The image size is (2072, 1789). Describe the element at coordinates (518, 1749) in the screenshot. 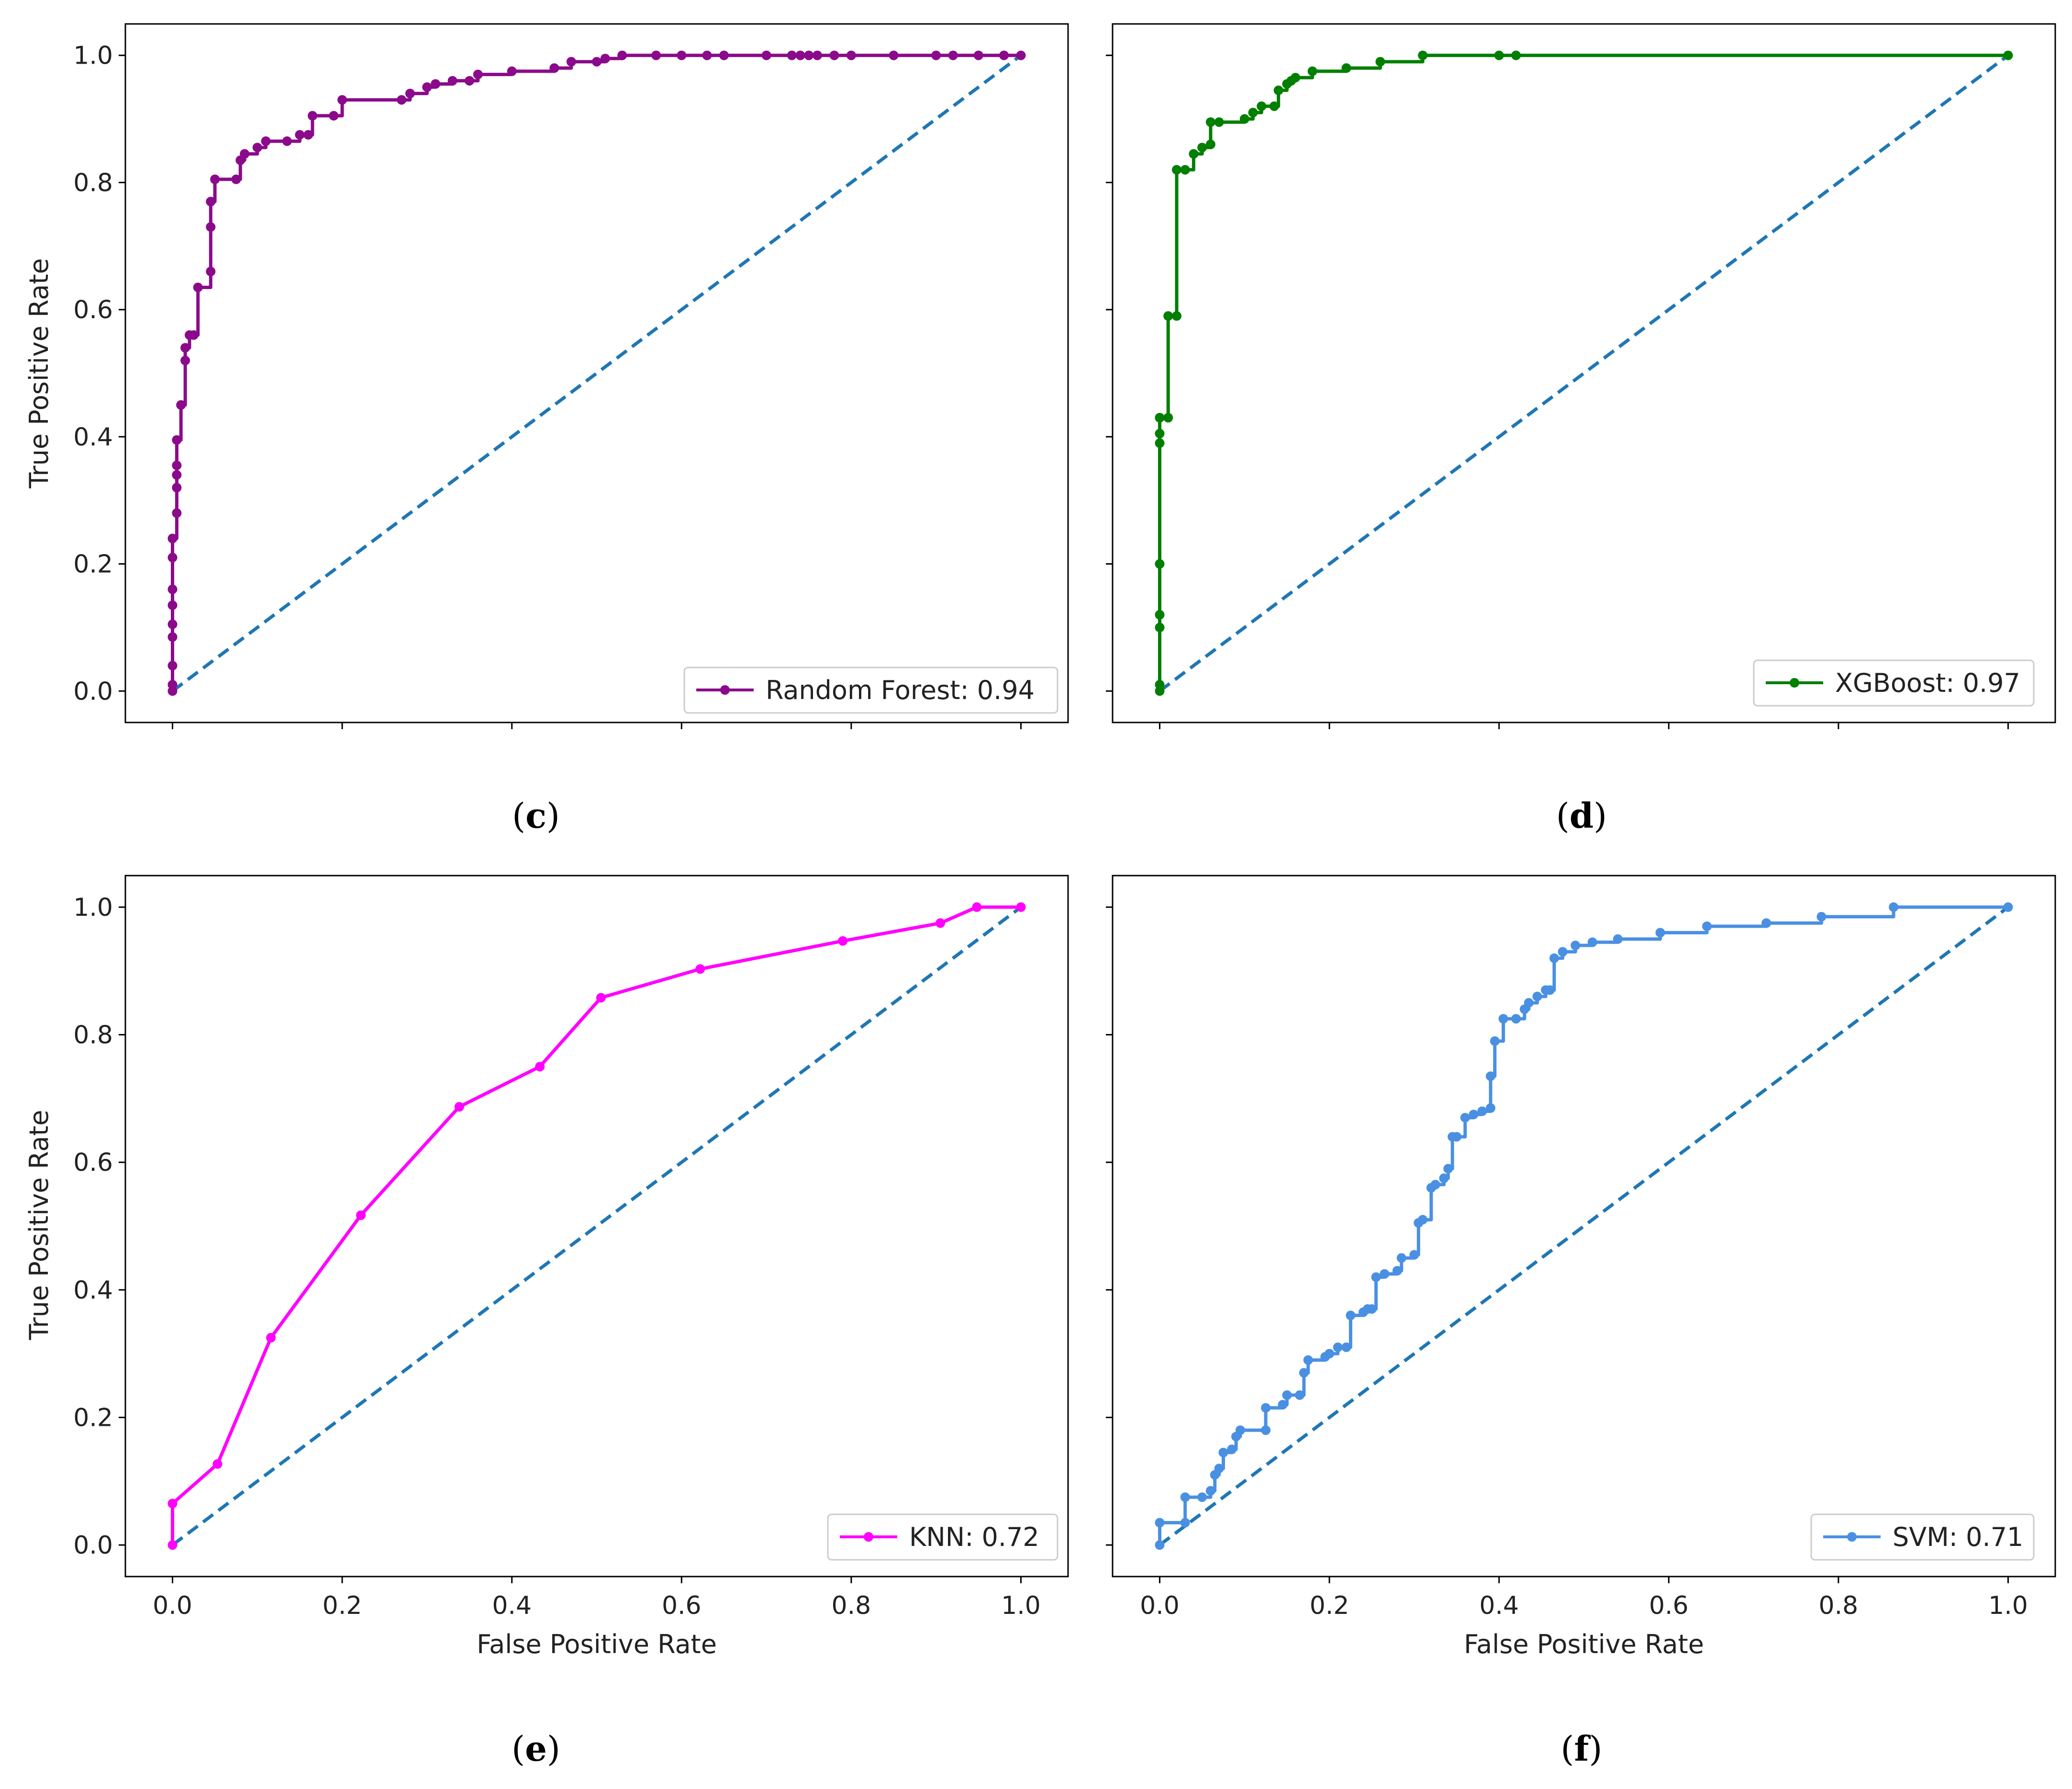

I see `caption-open-paren: (` at that location.